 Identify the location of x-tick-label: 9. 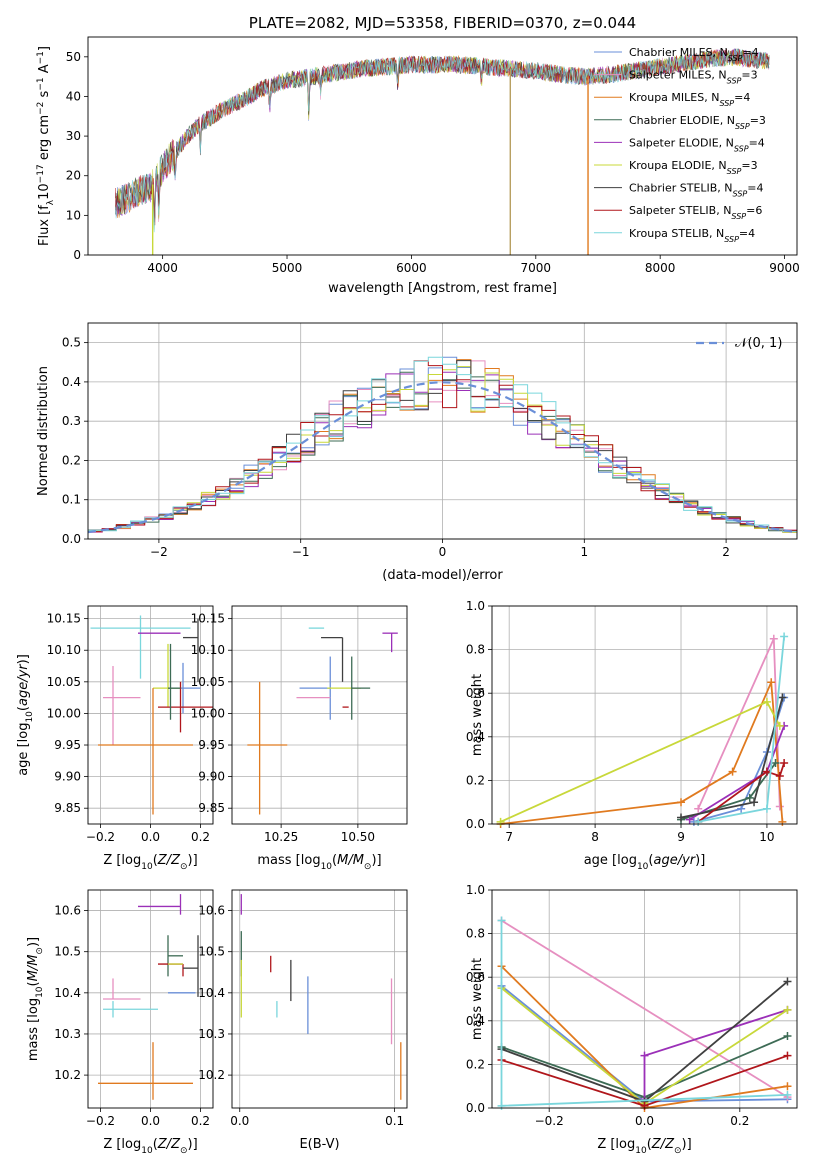
(681, 837).